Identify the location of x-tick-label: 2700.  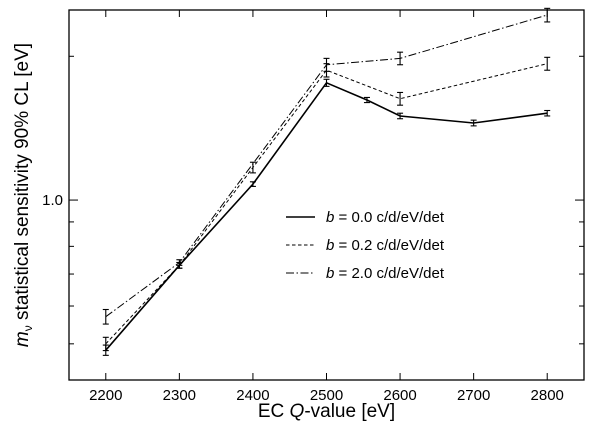
(473, 395).